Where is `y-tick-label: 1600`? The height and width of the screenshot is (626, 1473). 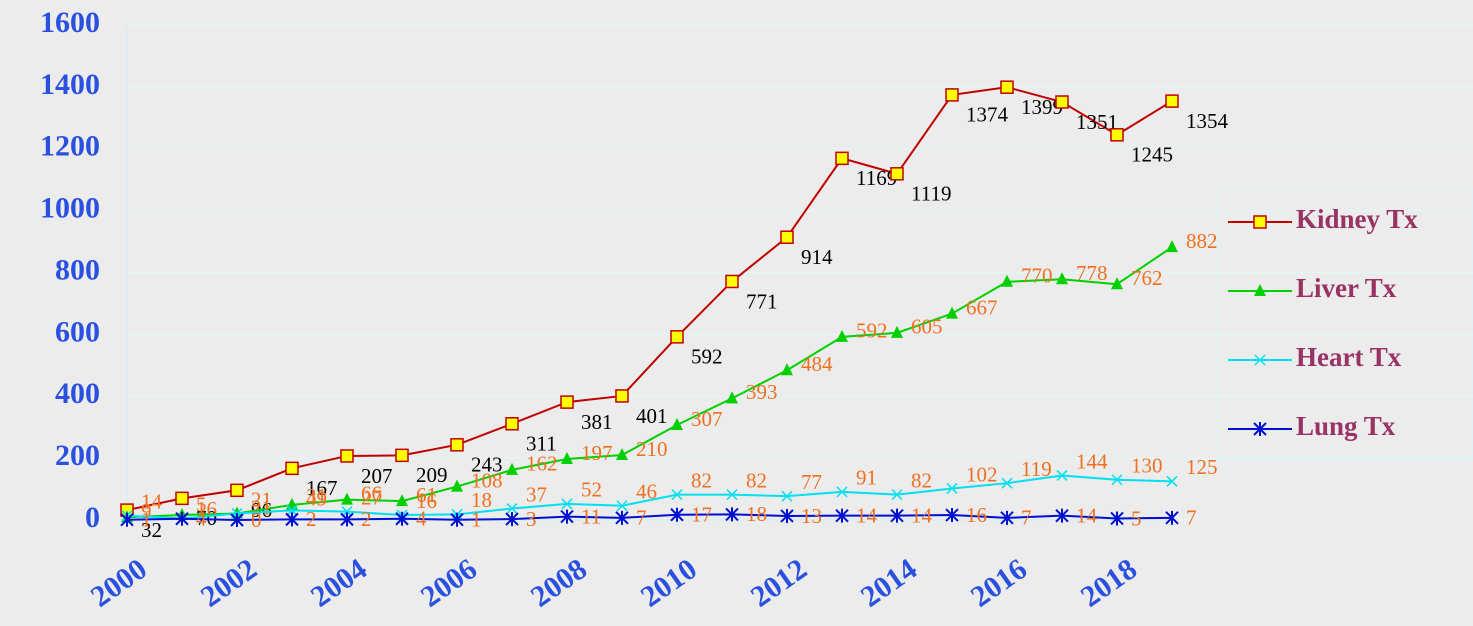
y-tick-label: 1600 is located at coordinates (70, 22).